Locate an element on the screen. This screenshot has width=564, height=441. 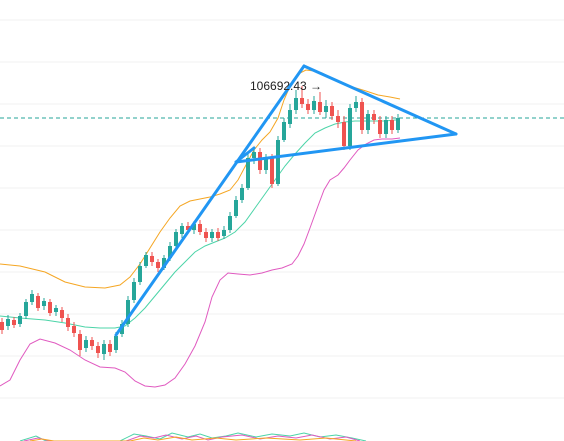
indicator-line-c is located at coordinates (193, 438).